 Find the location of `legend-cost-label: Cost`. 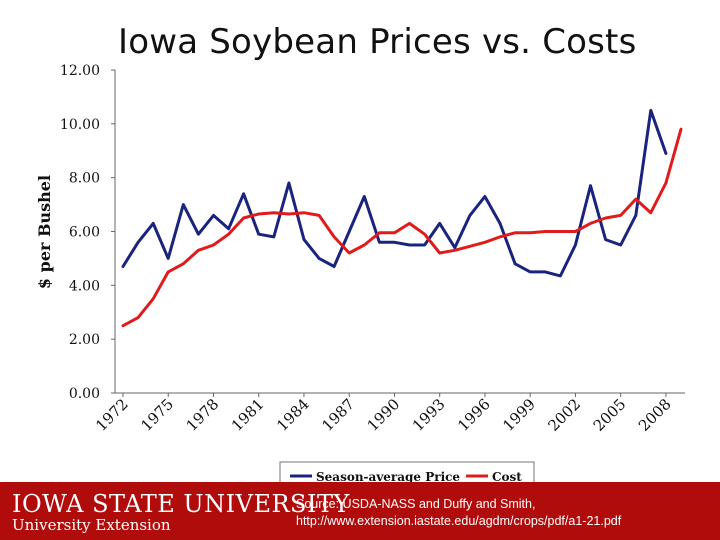

legend-cost-label: Cost is located at coordinates (507, 477).